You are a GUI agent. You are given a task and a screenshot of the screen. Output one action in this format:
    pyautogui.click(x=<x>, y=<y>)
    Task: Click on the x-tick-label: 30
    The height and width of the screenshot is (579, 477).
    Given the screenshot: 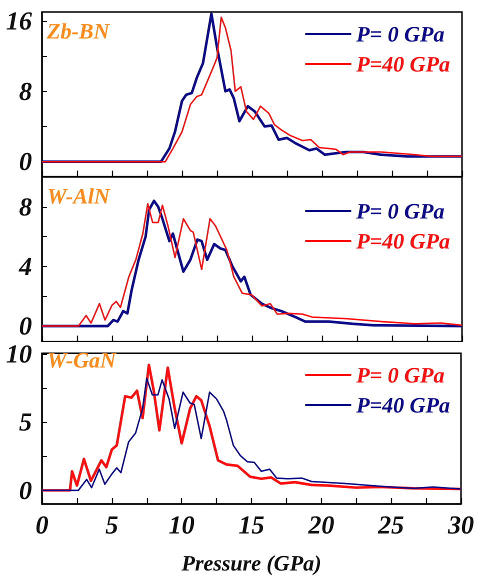 What is the action you would take?
    pyautogui.click(x=460, y=525)
    